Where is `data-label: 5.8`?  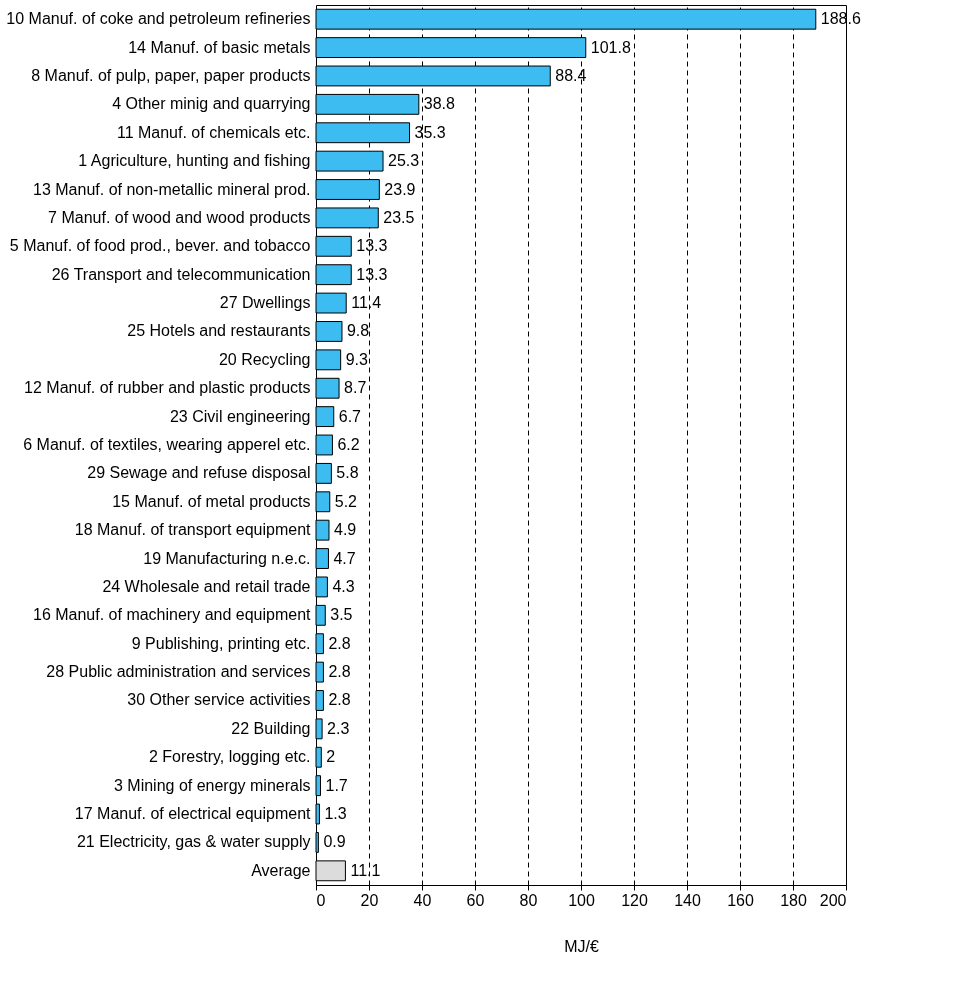
data-label: 5.8 is located at coordinates (347, 473).